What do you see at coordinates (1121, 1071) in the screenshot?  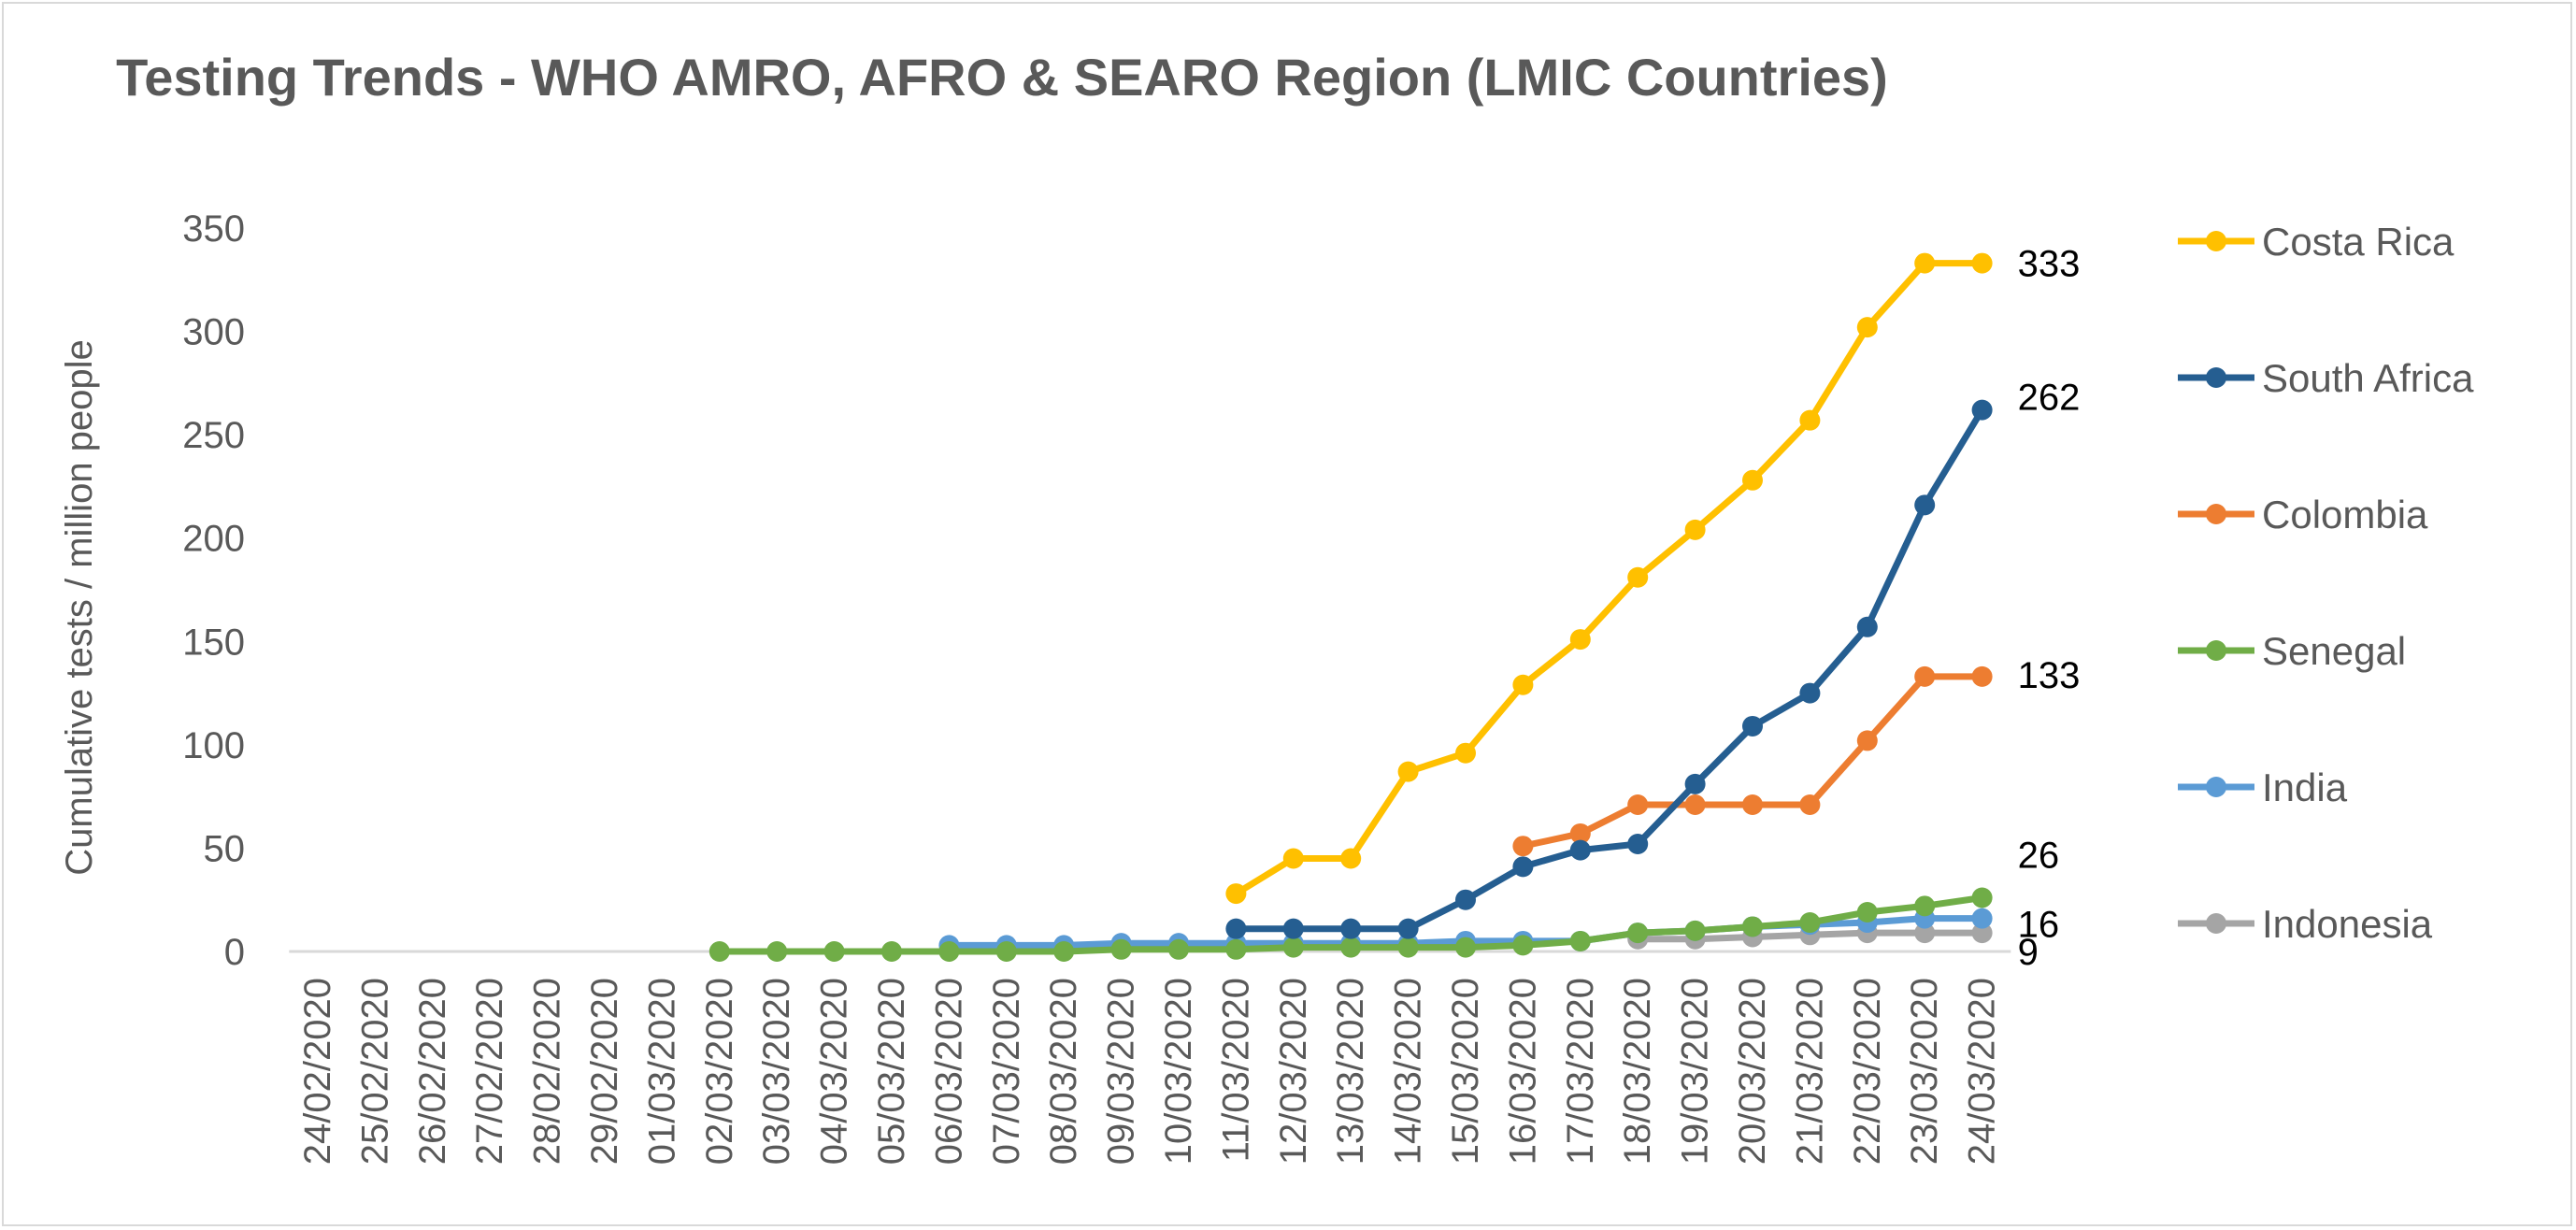 I see `x-tick-label: 09/03/2020` at bounding box center [1121, 1071].